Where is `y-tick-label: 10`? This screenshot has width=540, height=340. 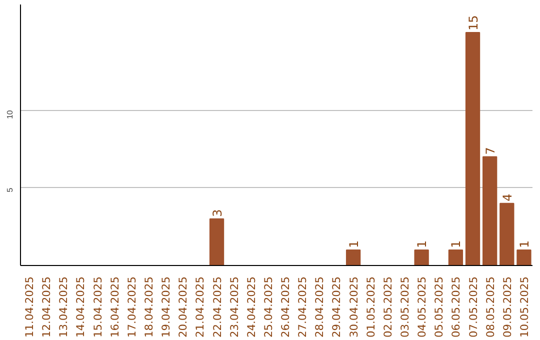
y-tick-label: 10 is located at coordinates (10, 115).